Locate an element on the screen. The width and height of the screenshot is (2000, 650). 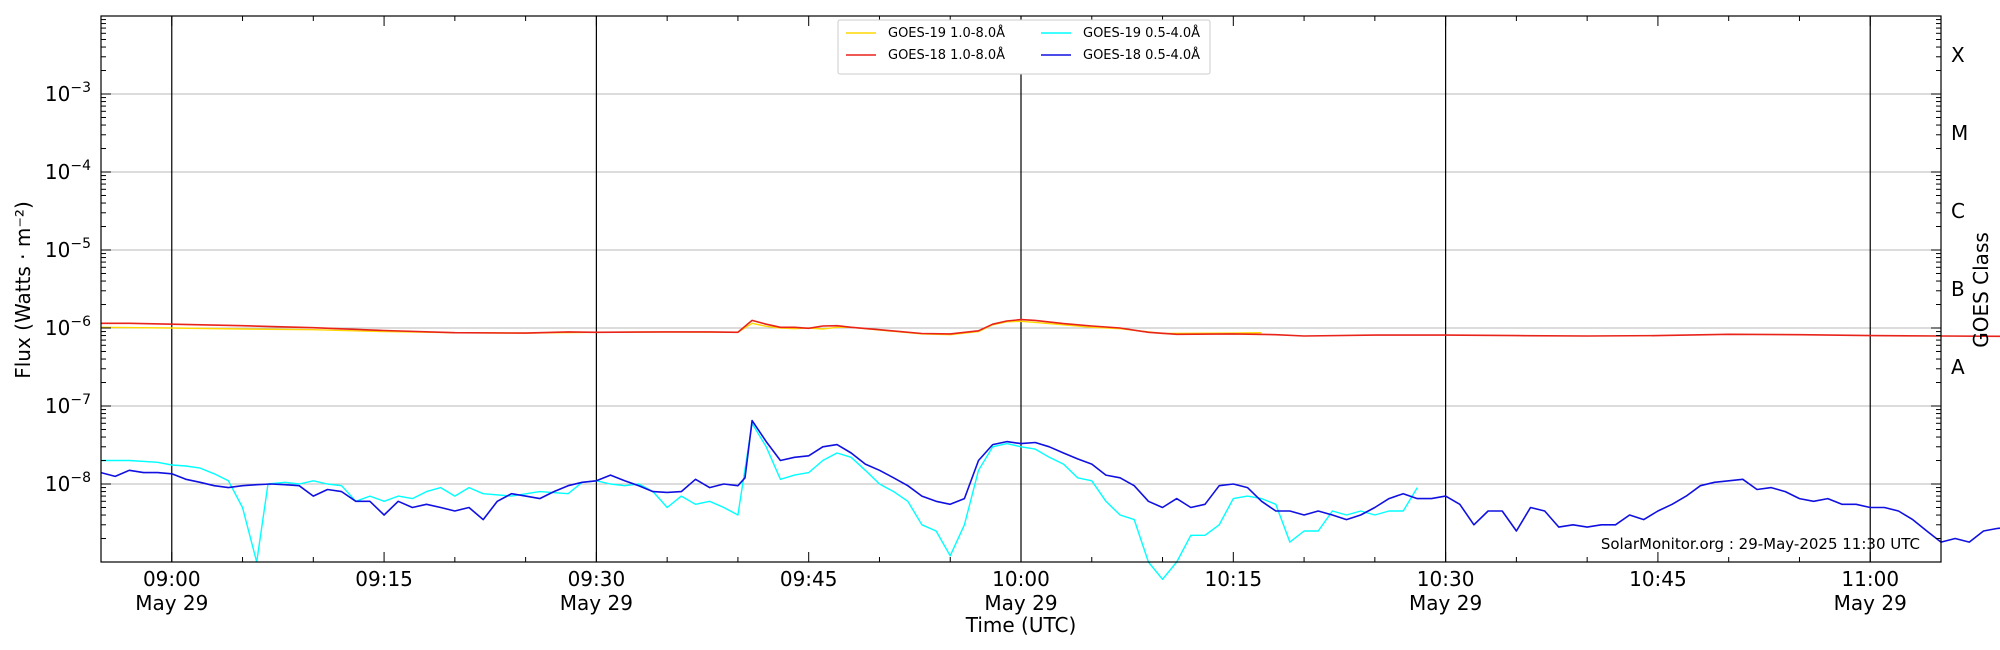
x-tick-label: 10:00 is located at coordinates (1021, 579).